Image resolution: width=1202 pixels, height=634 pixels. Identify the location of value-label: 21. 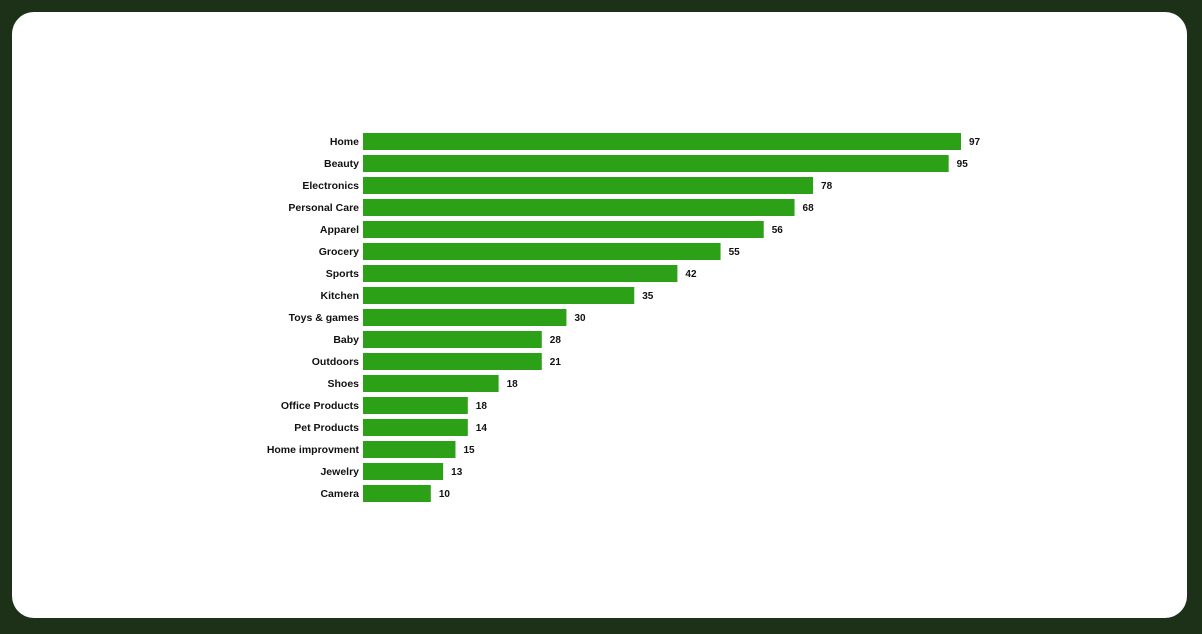
(556, 362).